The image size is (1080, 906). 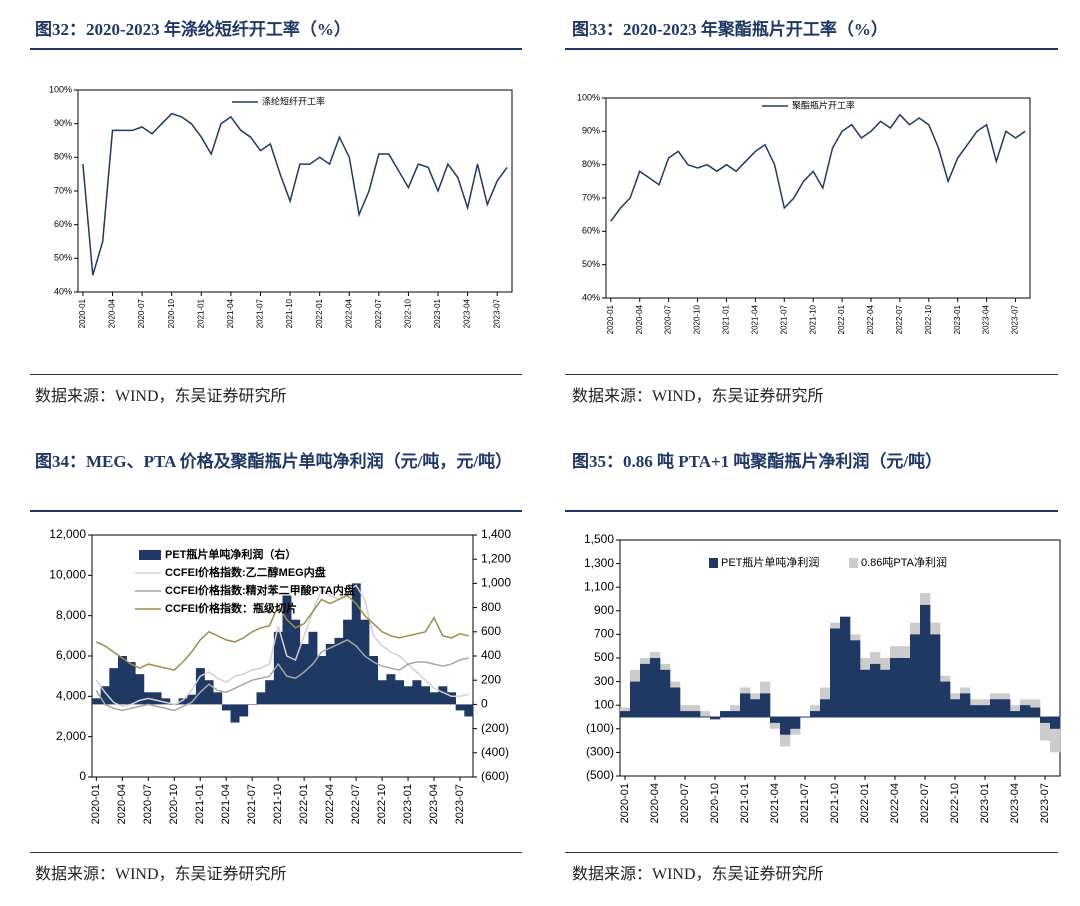 What do you see at coordinates (904, 562) in the screenshot?
I see `legend-label: 0.86吨PTA净利润` at bounding box center [904, 562].